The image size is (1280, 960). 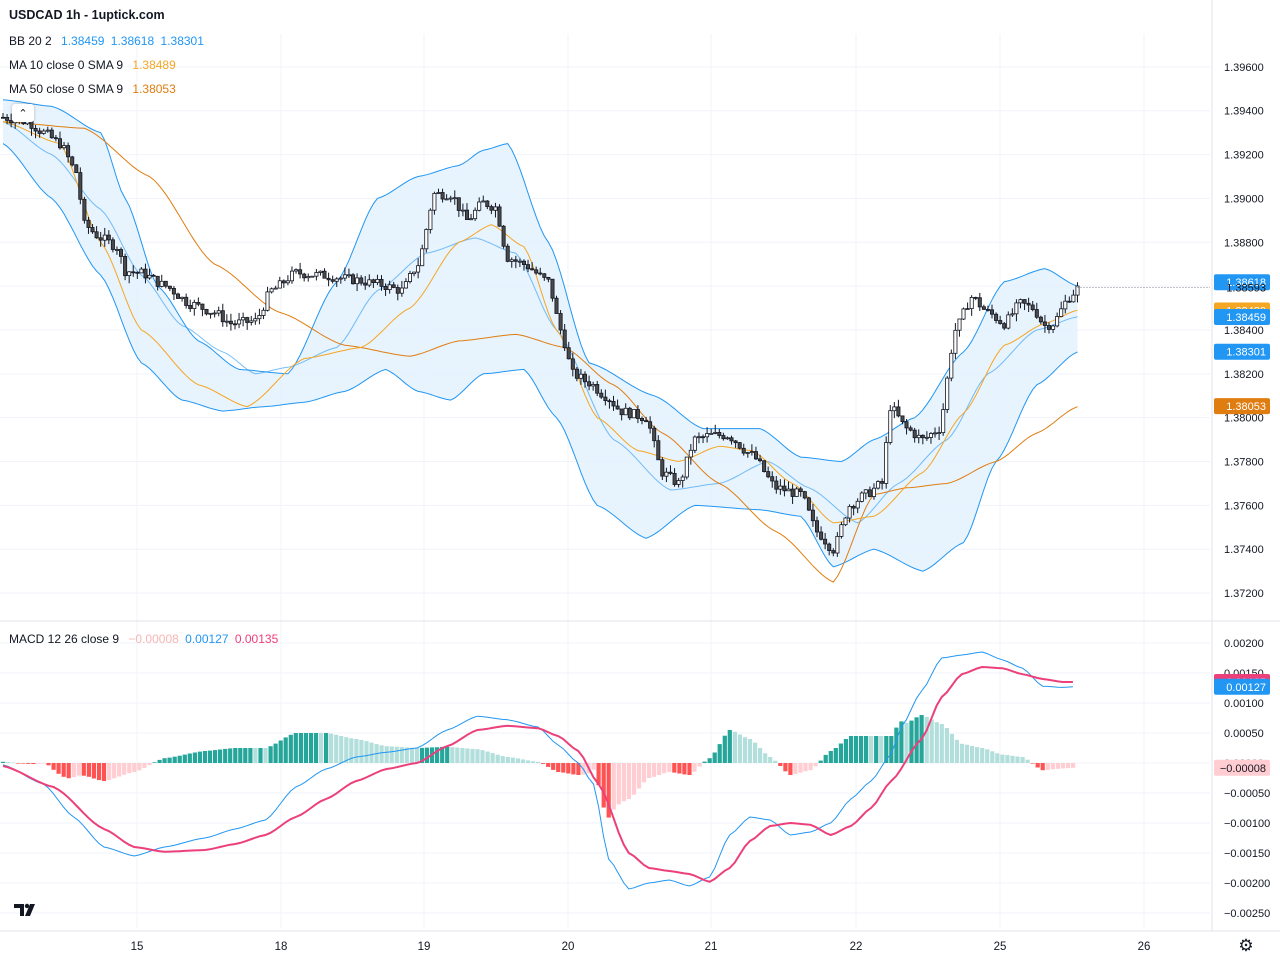 I want to click on legend-macd-histogram: −0.00008, so click(x=153, y=639).